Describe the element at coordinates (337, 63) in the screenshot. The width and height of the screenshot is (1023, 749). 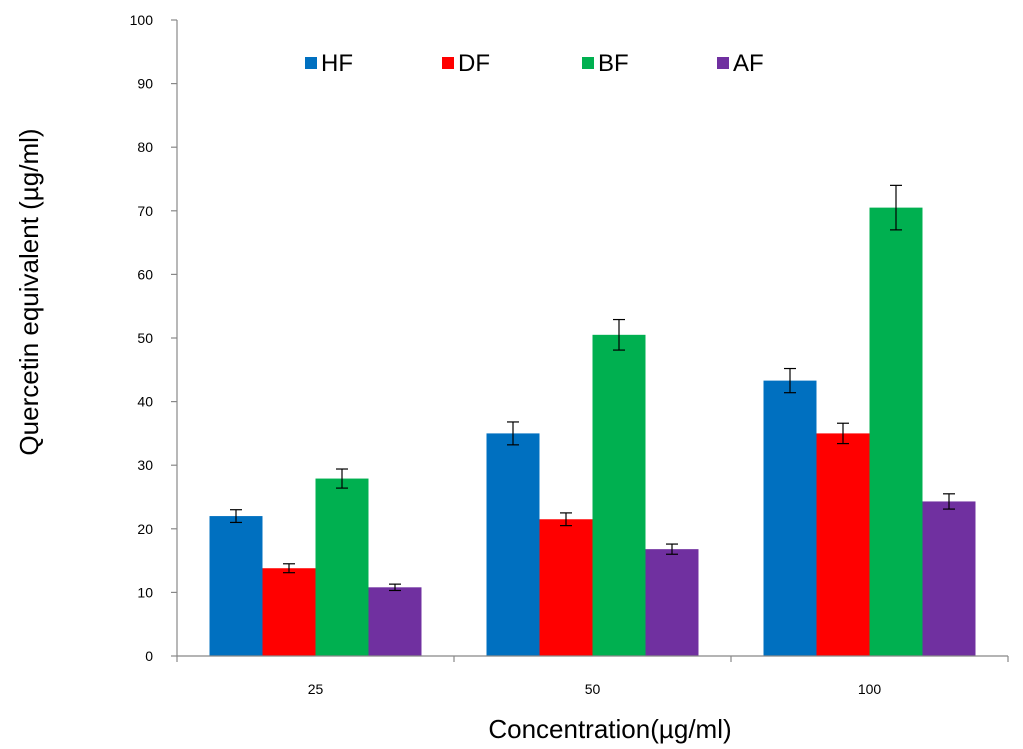
I see `legend-label-hf: HF` at that location.